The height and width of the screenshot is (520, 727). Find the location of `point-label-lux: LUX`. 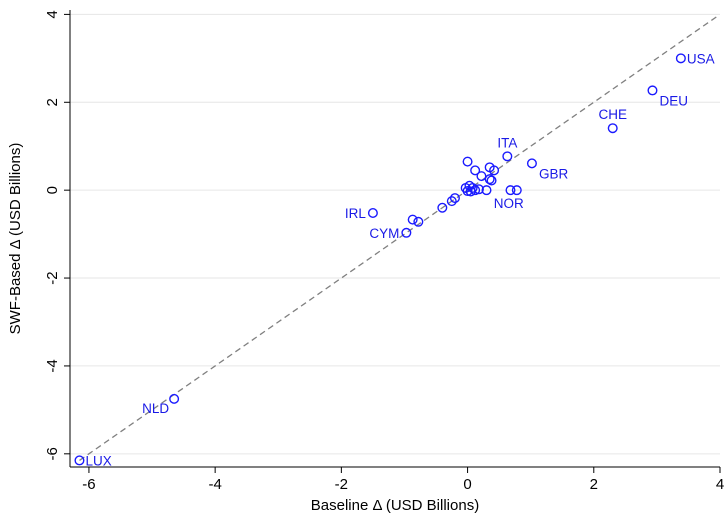

point-label-lux: LUX is located at coordinates (98, 460).